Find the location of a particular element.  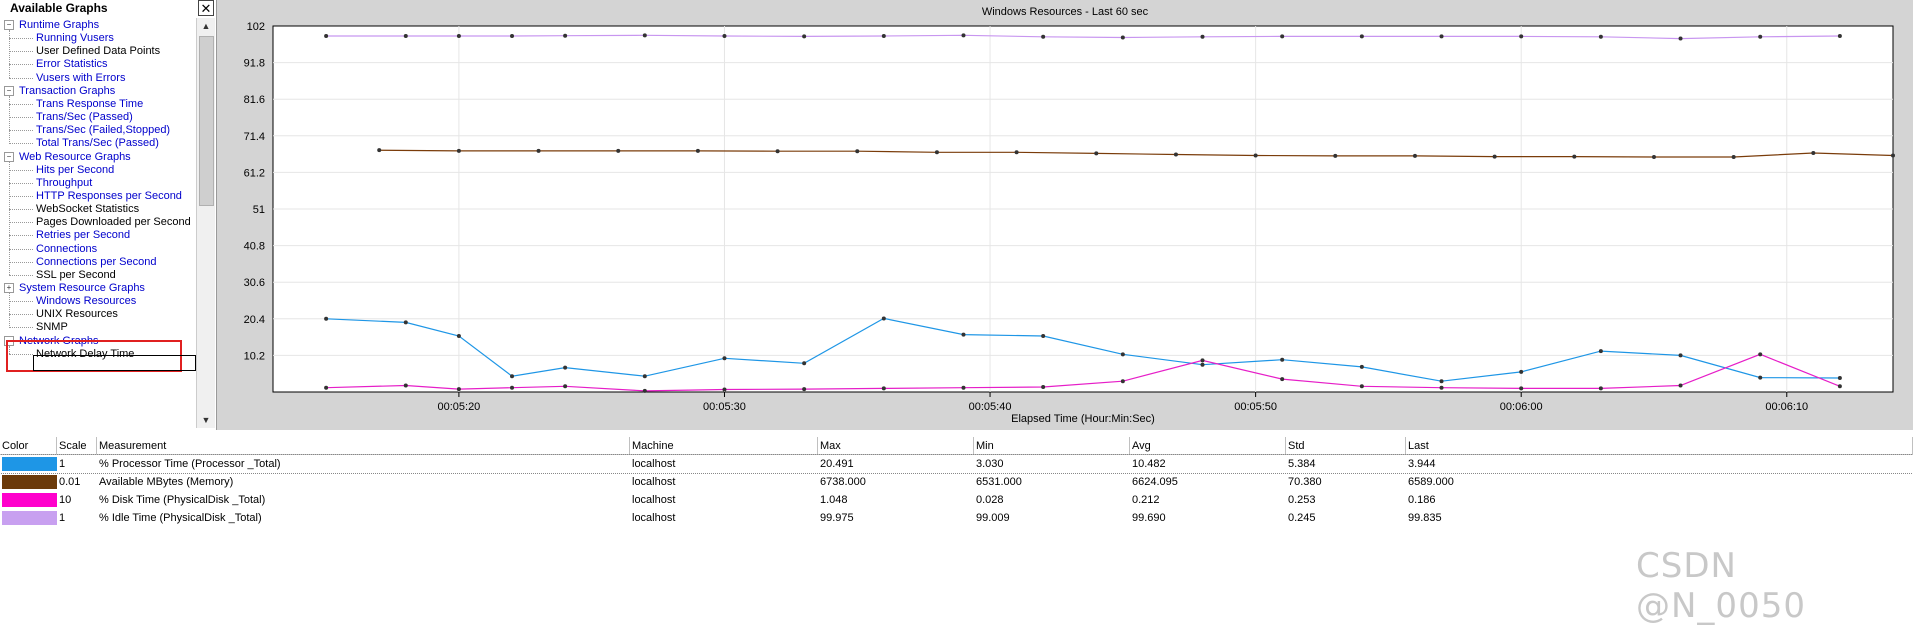

column-header-max: Max is located at coordinates (896, 446).